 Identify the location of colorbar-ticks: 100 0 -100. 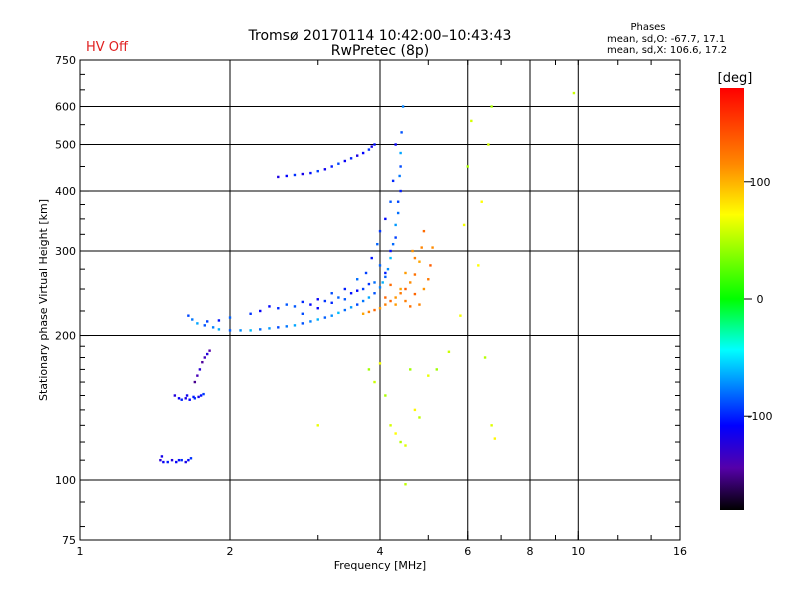
(758, 299).